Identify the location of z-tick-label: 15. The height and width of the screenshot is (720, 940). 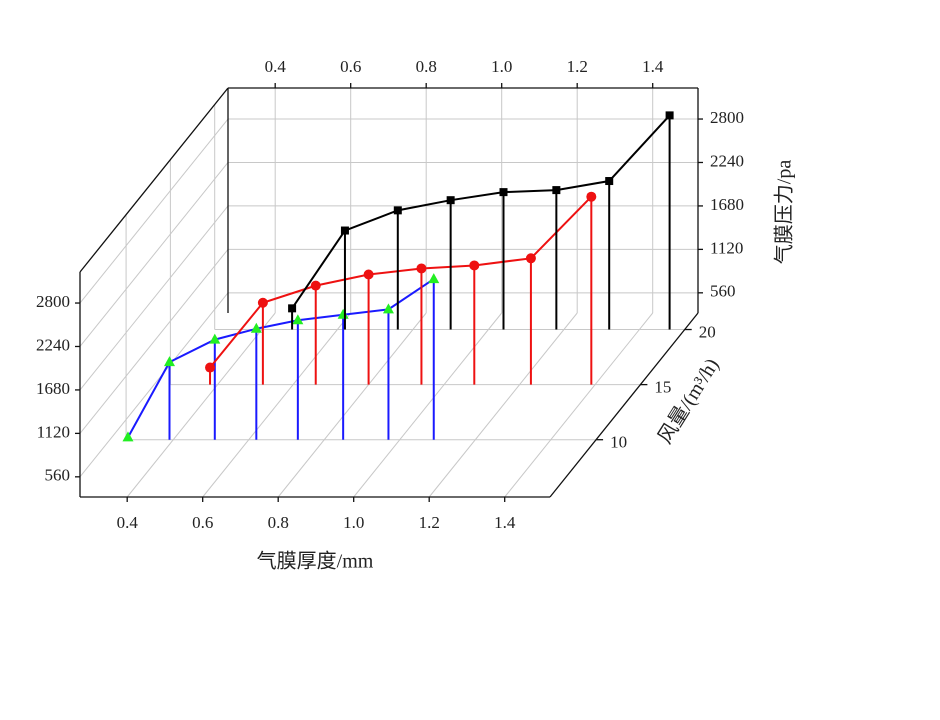
(662, 387).